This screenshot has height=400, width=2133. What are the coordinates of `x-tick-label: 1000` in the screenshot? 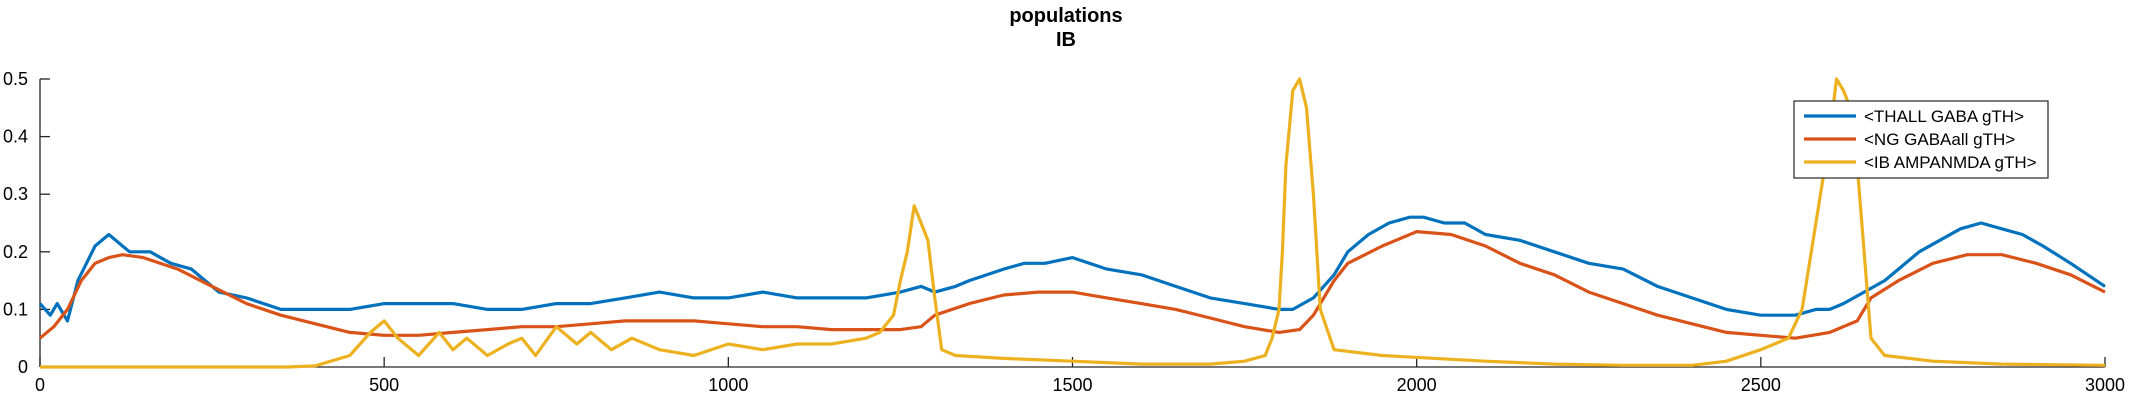 It's located at (728, 385).